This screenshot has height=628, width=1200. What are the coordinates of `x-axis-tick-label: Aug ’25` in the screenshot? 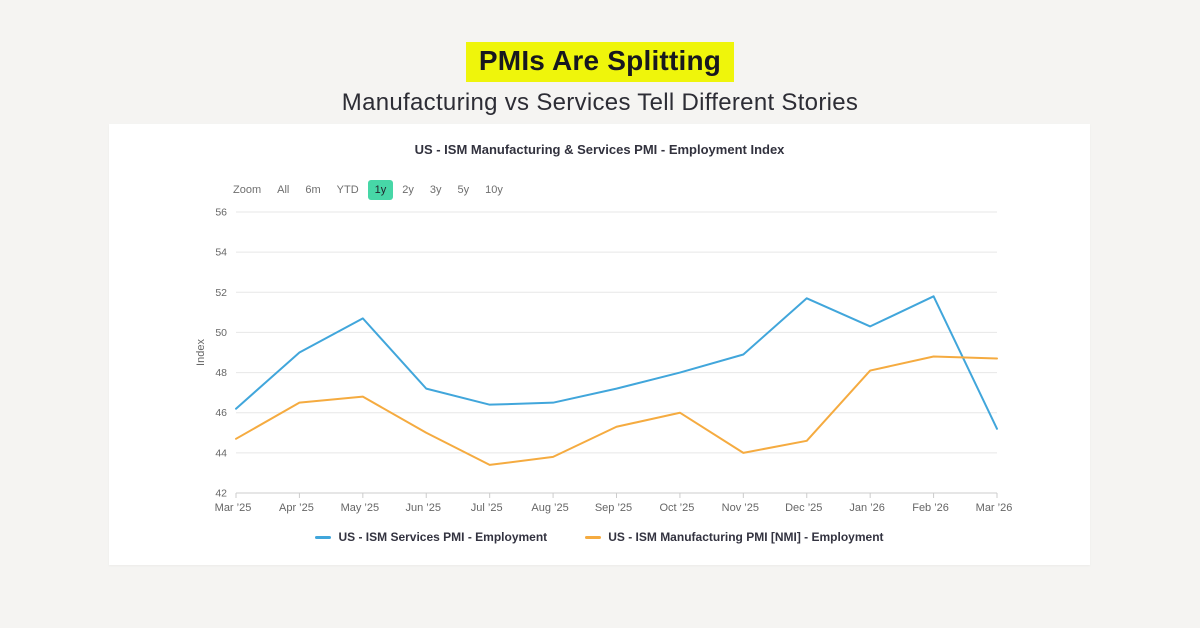 It's located at (549, 508).